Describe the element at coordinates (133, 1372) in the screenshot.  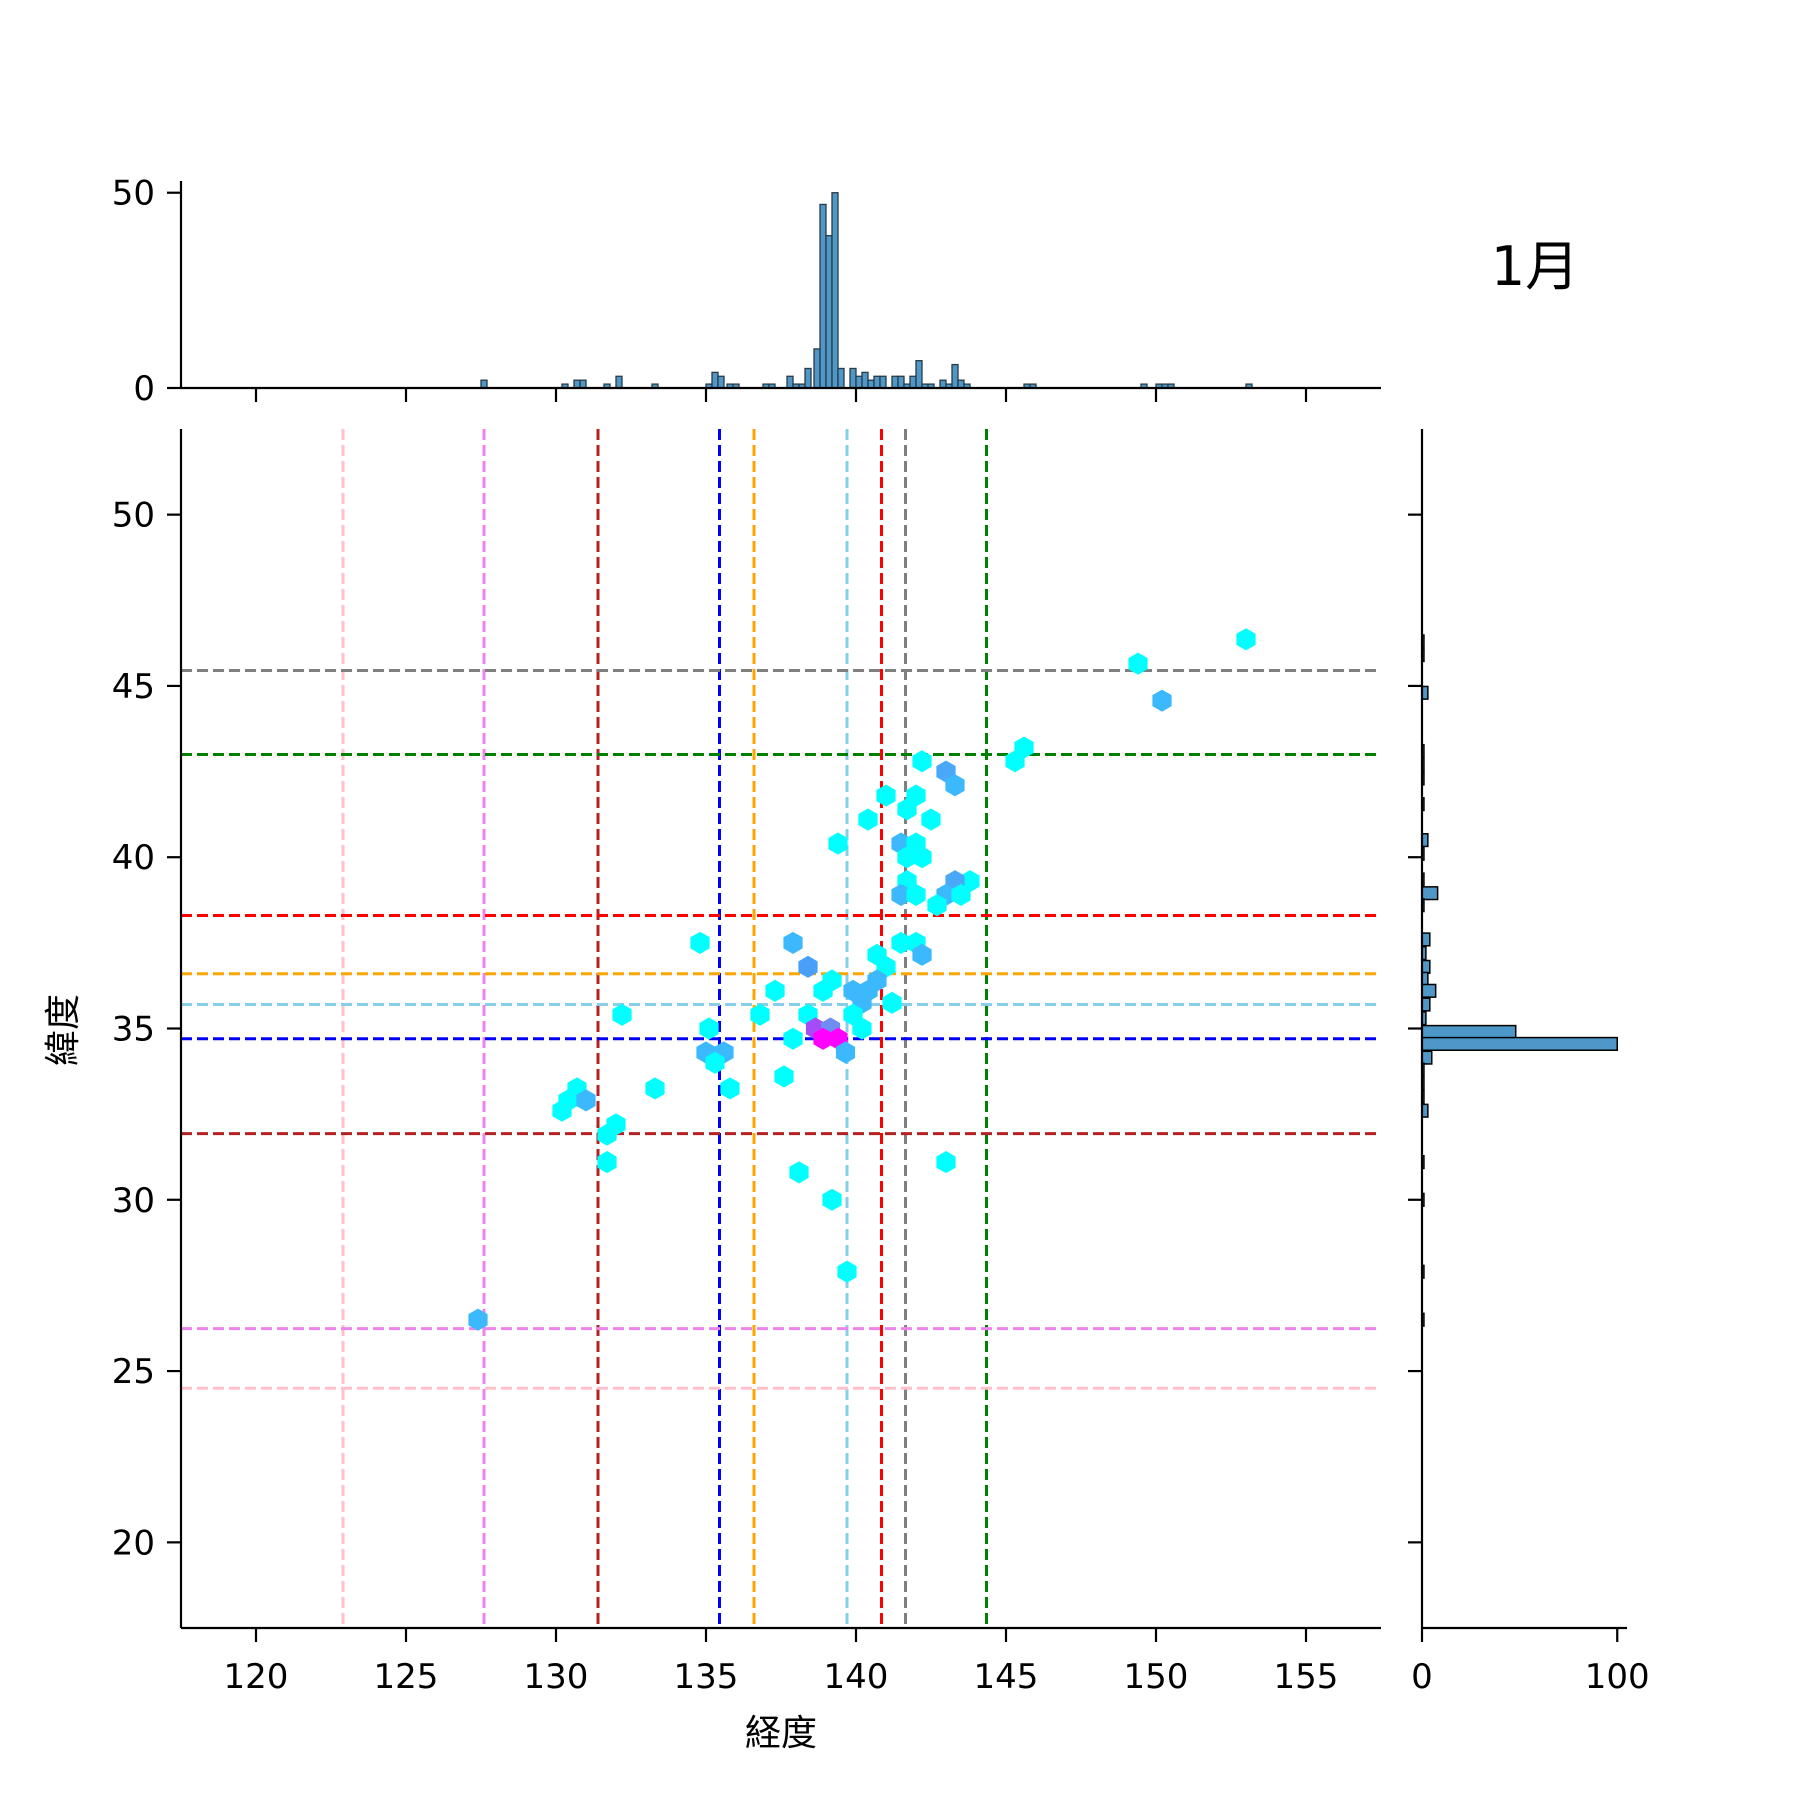
I see `y-tick-label: 25` at that location.